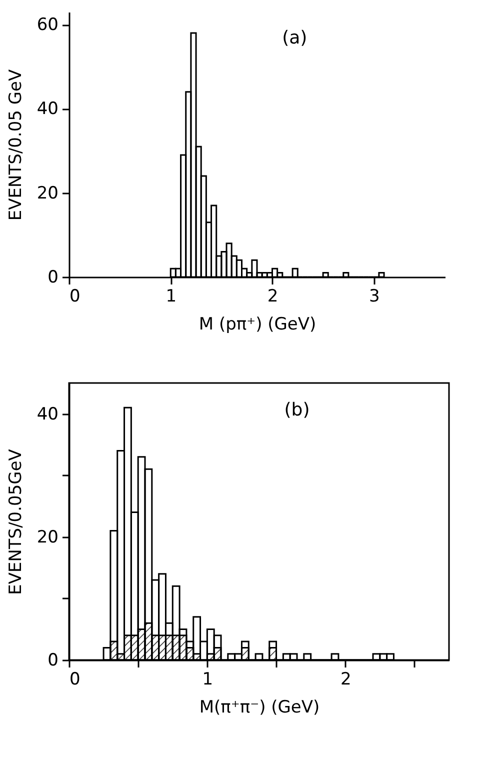  What do you see at coordinates (295, 38) in the screenshot?
I see `annotation: (a)` at bounding box center [295, 38].